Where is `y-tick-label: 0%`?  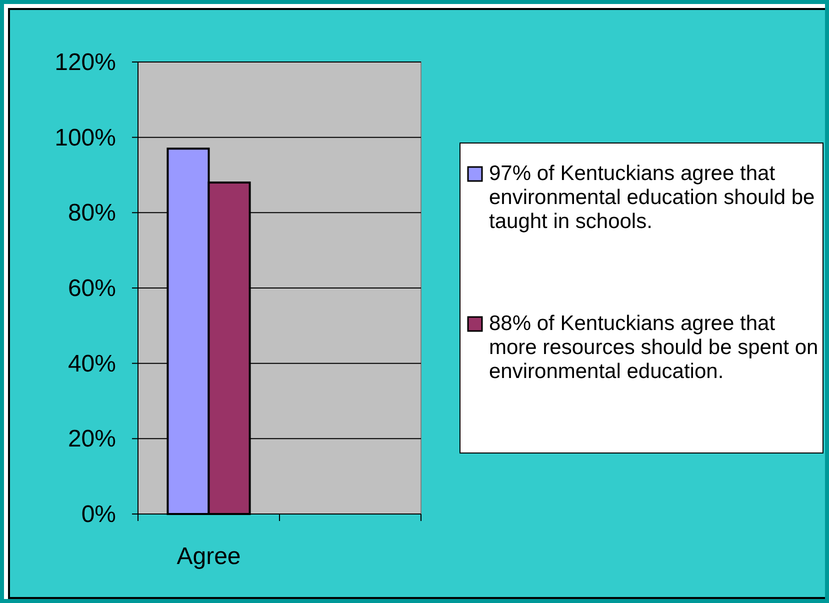
y-tick-label: 0% is located at coordinates (98, 514).